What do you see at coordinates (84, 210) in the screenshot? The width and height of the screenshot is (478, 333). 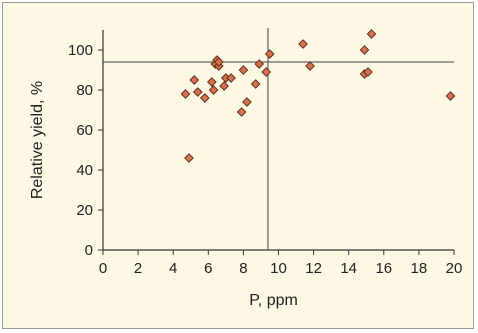 I see `y-tick-label: 20` at bounding box center [84, 210].